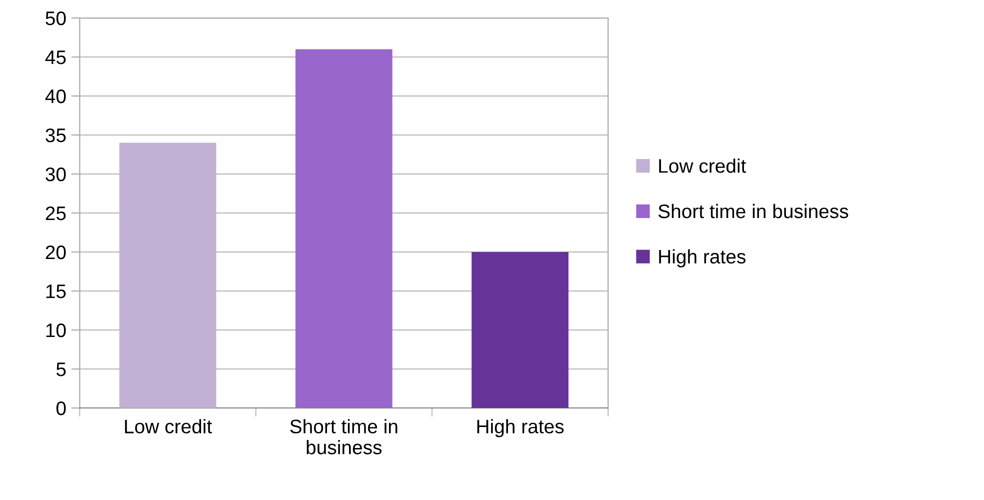 Image resolution: width=984 pixels, height=500 pixels. I want to click on y-tick-label: 5, so click(61, 369).